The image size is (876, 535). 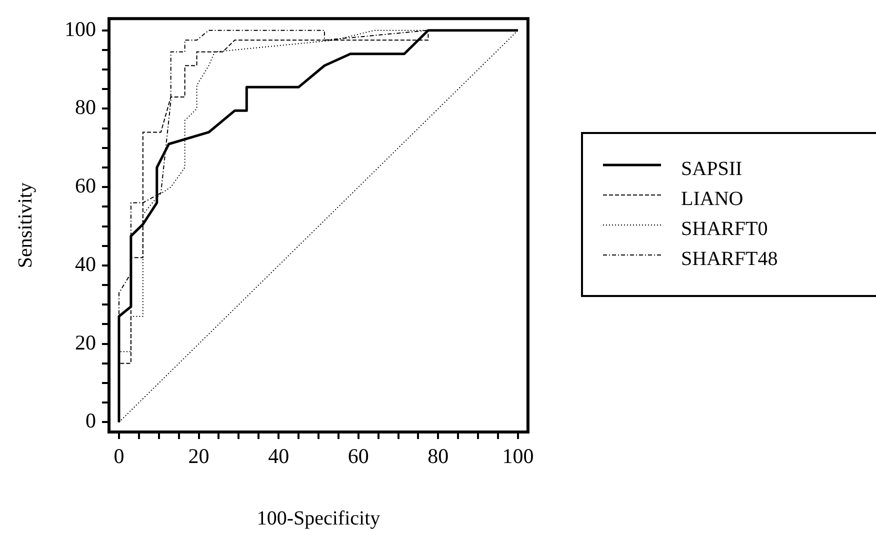 I want to click on x-tick-label: 0, so click(x=119, y=456).